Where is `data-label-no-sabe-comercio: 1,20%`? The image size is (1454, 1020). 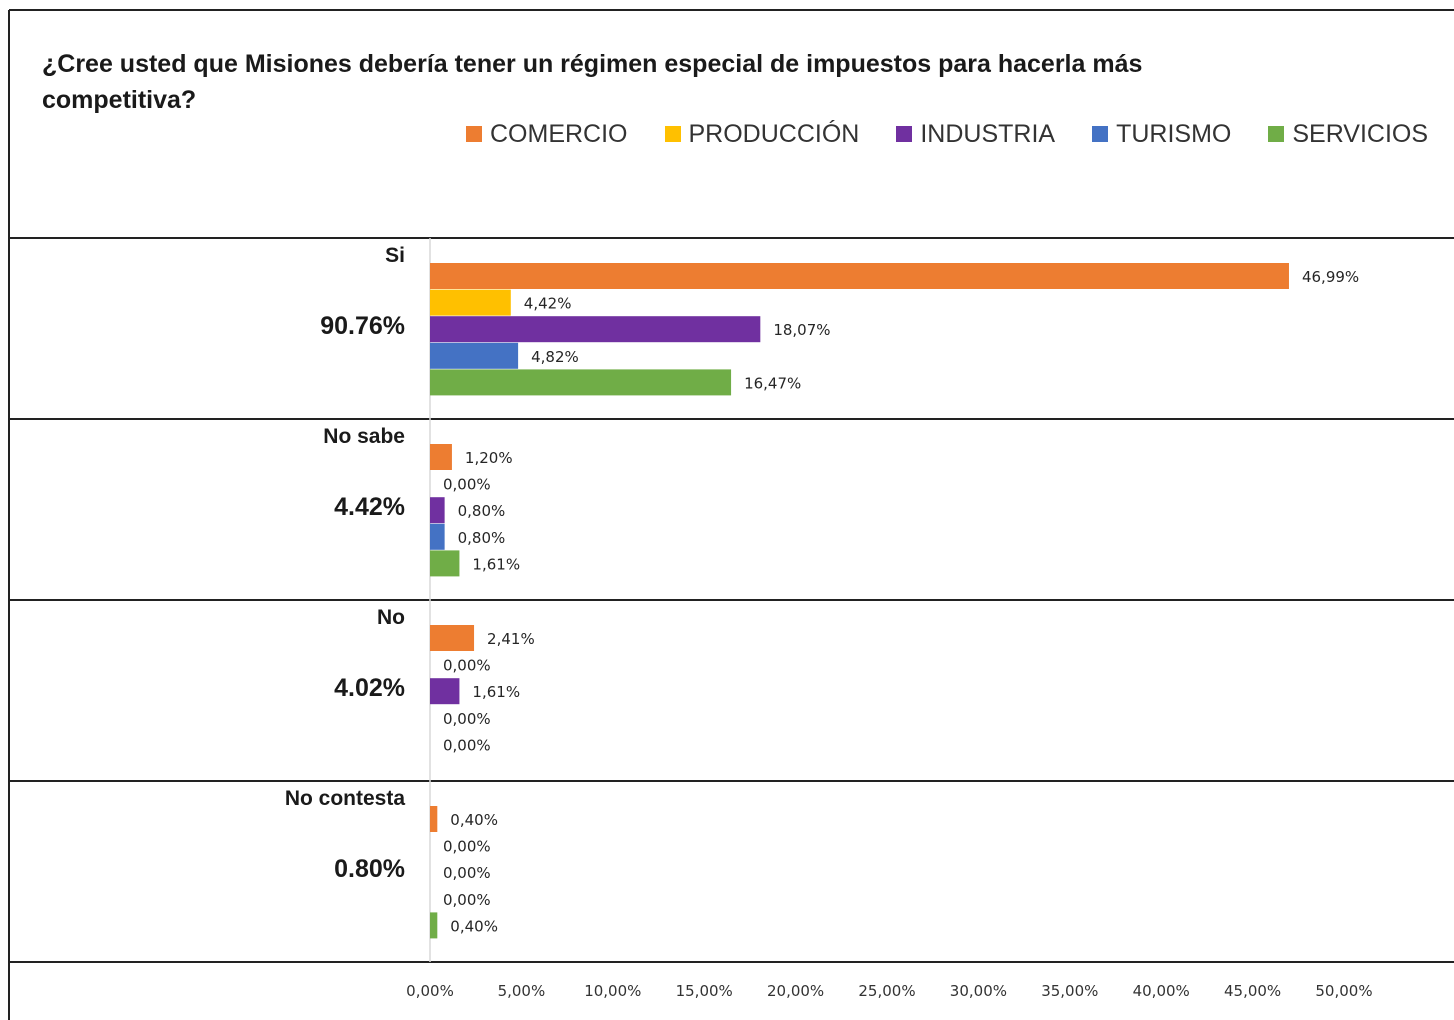
data-label-no-sabe-comercio: 1,20% is located at coordinates (489, 458).